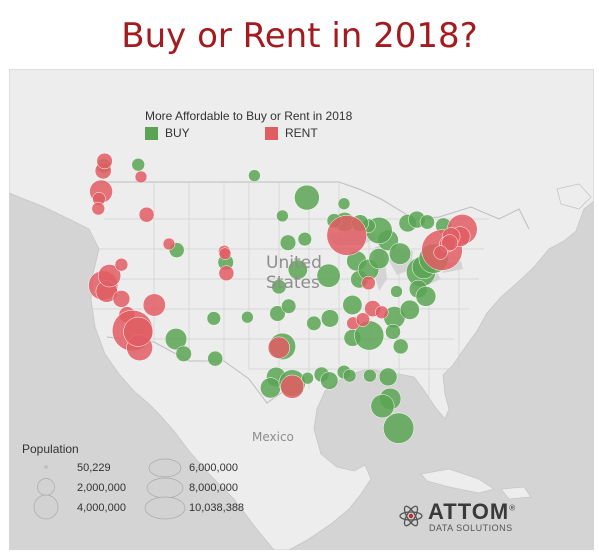 The width and height of the screenshot is (599, 559). I want to click on legend-swatch-rent, so click(271, 133).